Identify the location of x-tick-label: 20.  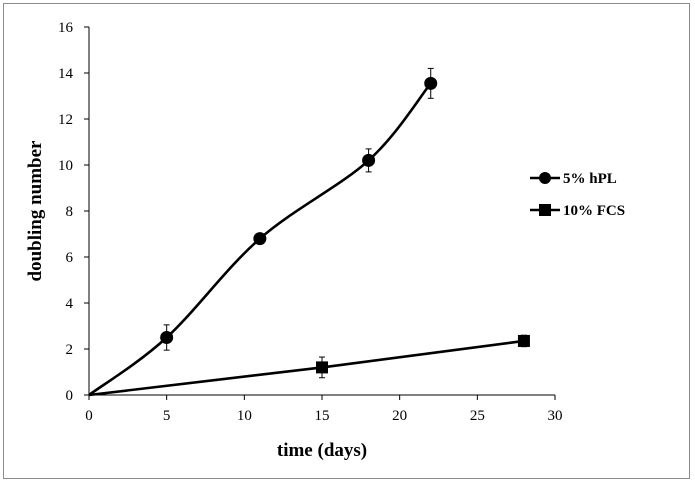
(399, 416).